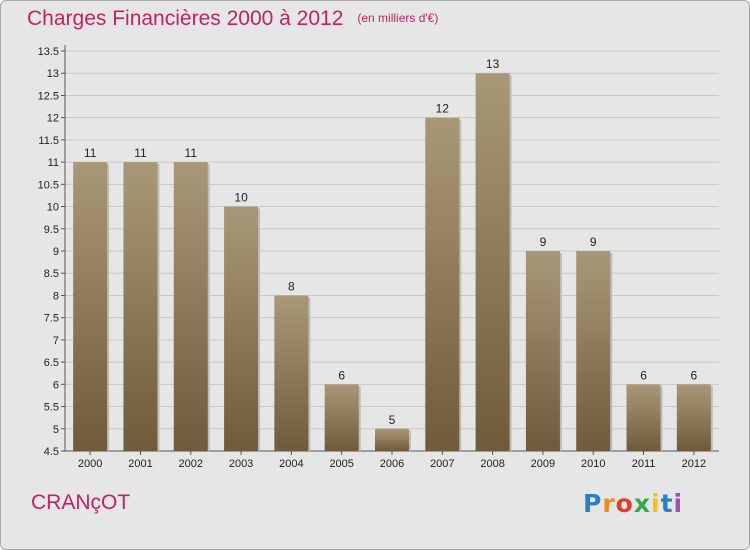  Describe the element at coordinates (443, 109) in the screenshot. I see `data-label: 12` at that location.